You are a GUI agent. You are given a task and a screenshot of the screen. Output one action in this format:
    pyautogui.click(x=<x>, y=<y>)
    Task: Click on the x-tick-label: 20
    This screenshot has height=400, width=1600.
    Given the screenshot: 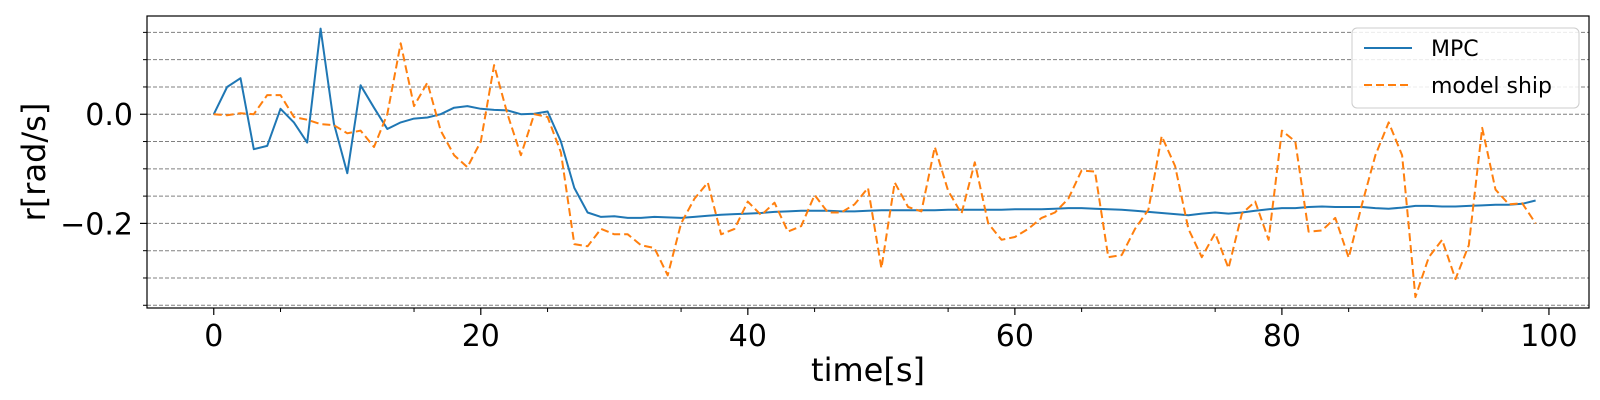 What is the action you would take?
    pyautogui.click(x=481, y=336)
    